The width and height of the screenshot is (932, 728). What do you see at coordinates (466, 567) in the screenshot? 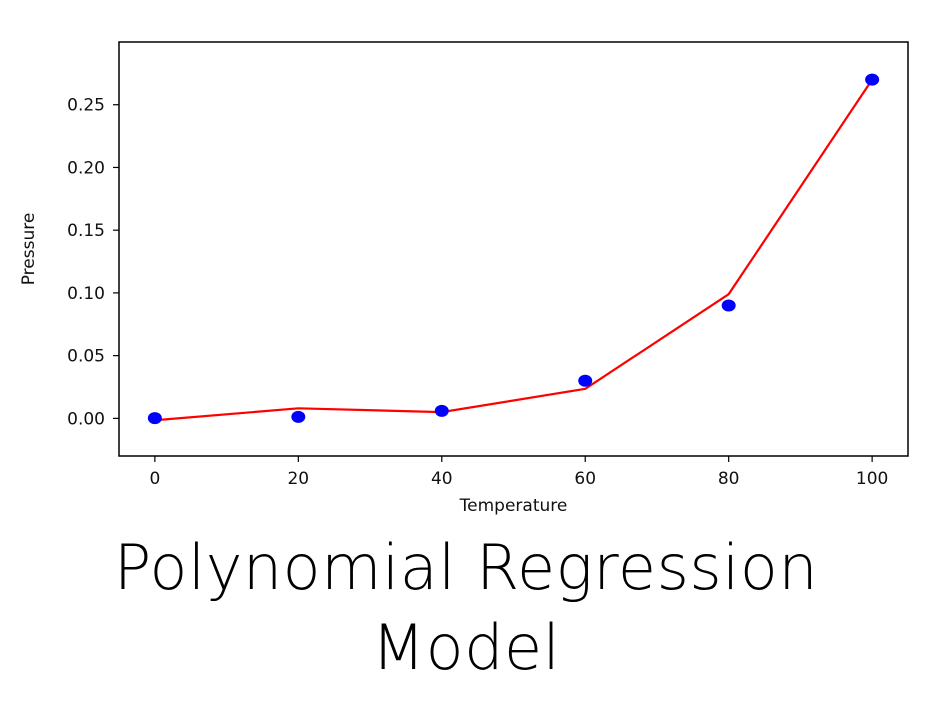
I see `caption-line-1: Polynomial Regression` at bounding box center [466, 567].